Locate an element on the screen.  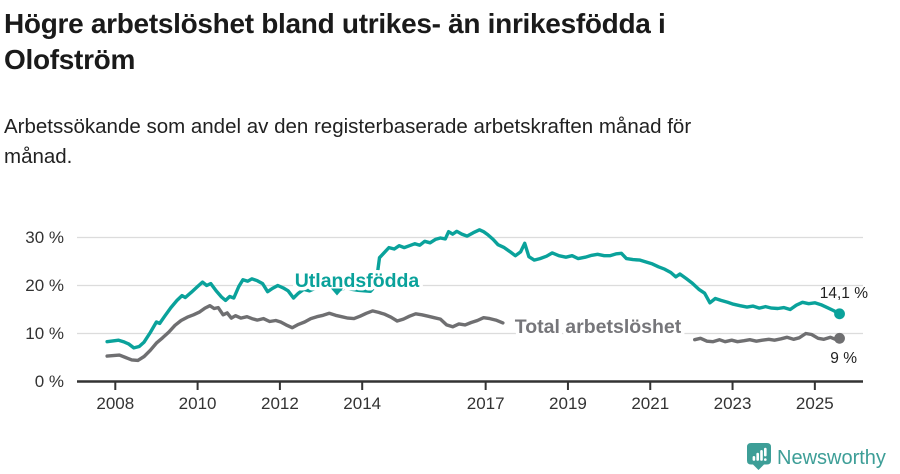
newsworthy-logo: Newsworthy is located at coordinates (816, 456).